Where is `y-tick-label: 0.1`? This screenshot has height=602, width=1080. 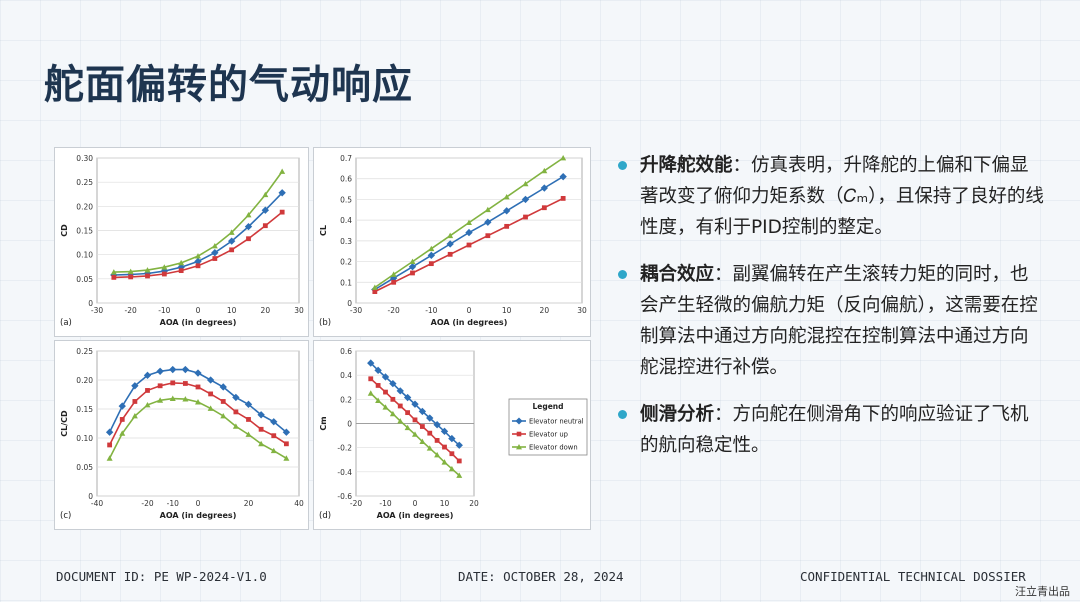 y-tick-label: 0.1 is located at coordinates (346, 282).